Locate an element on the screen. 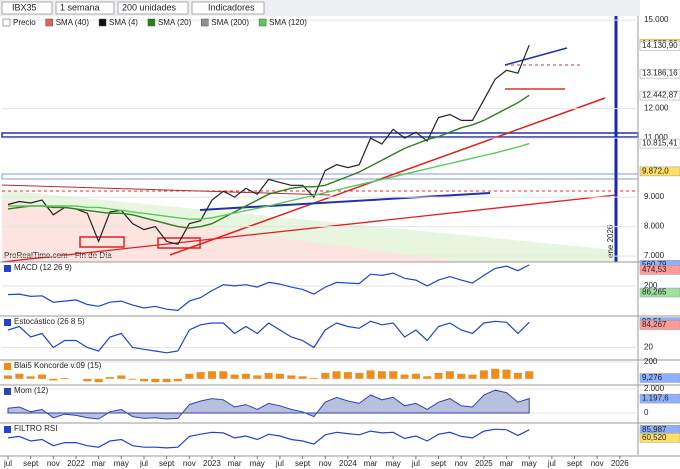  panel-title: Blai5 Koncorde v.09 (15) is located at coordinates (58, 365).